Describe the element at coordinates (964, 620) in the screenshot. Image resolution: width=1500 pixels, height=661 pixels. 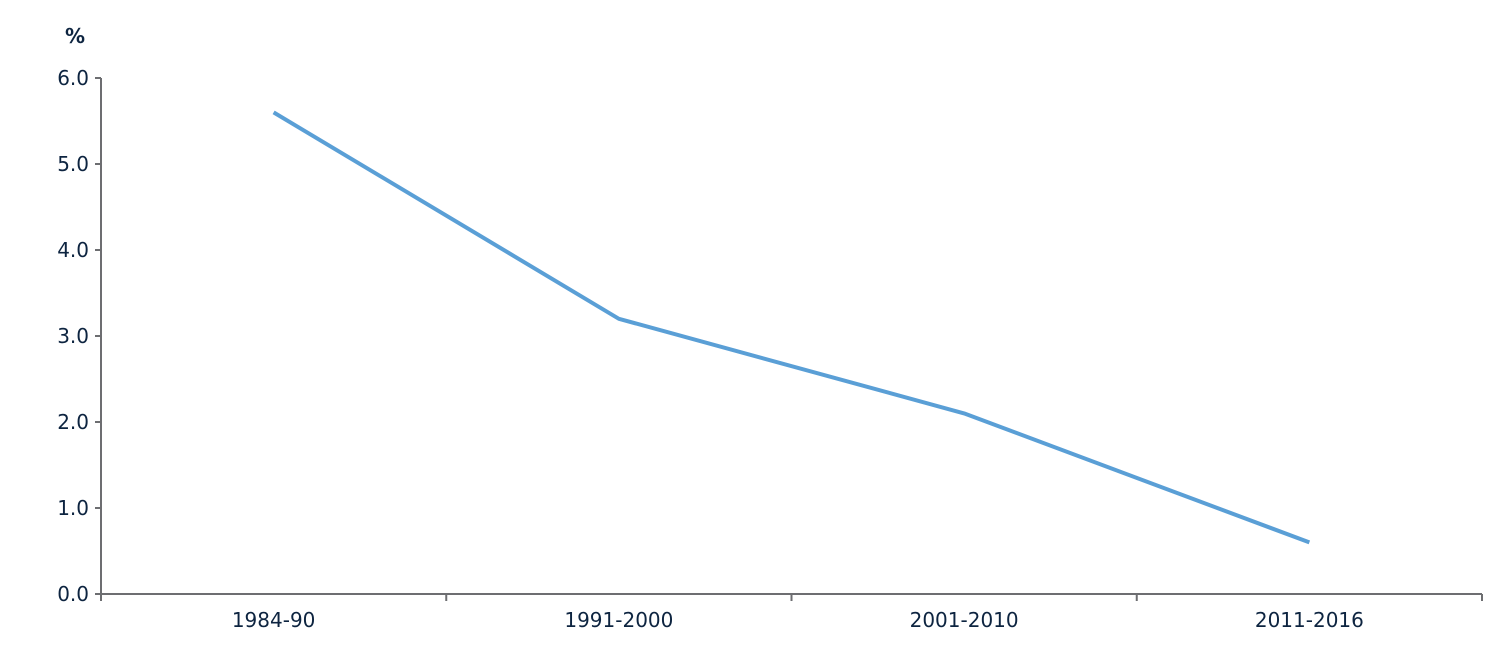
I see `x-tick-label: 2001-2010` at that location.